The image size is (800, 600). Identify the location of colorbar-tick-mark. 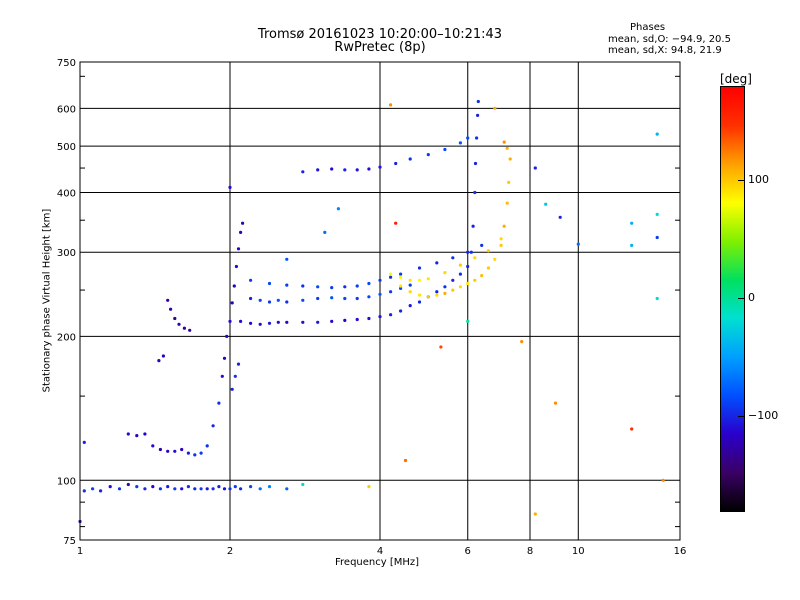
(741, 298).